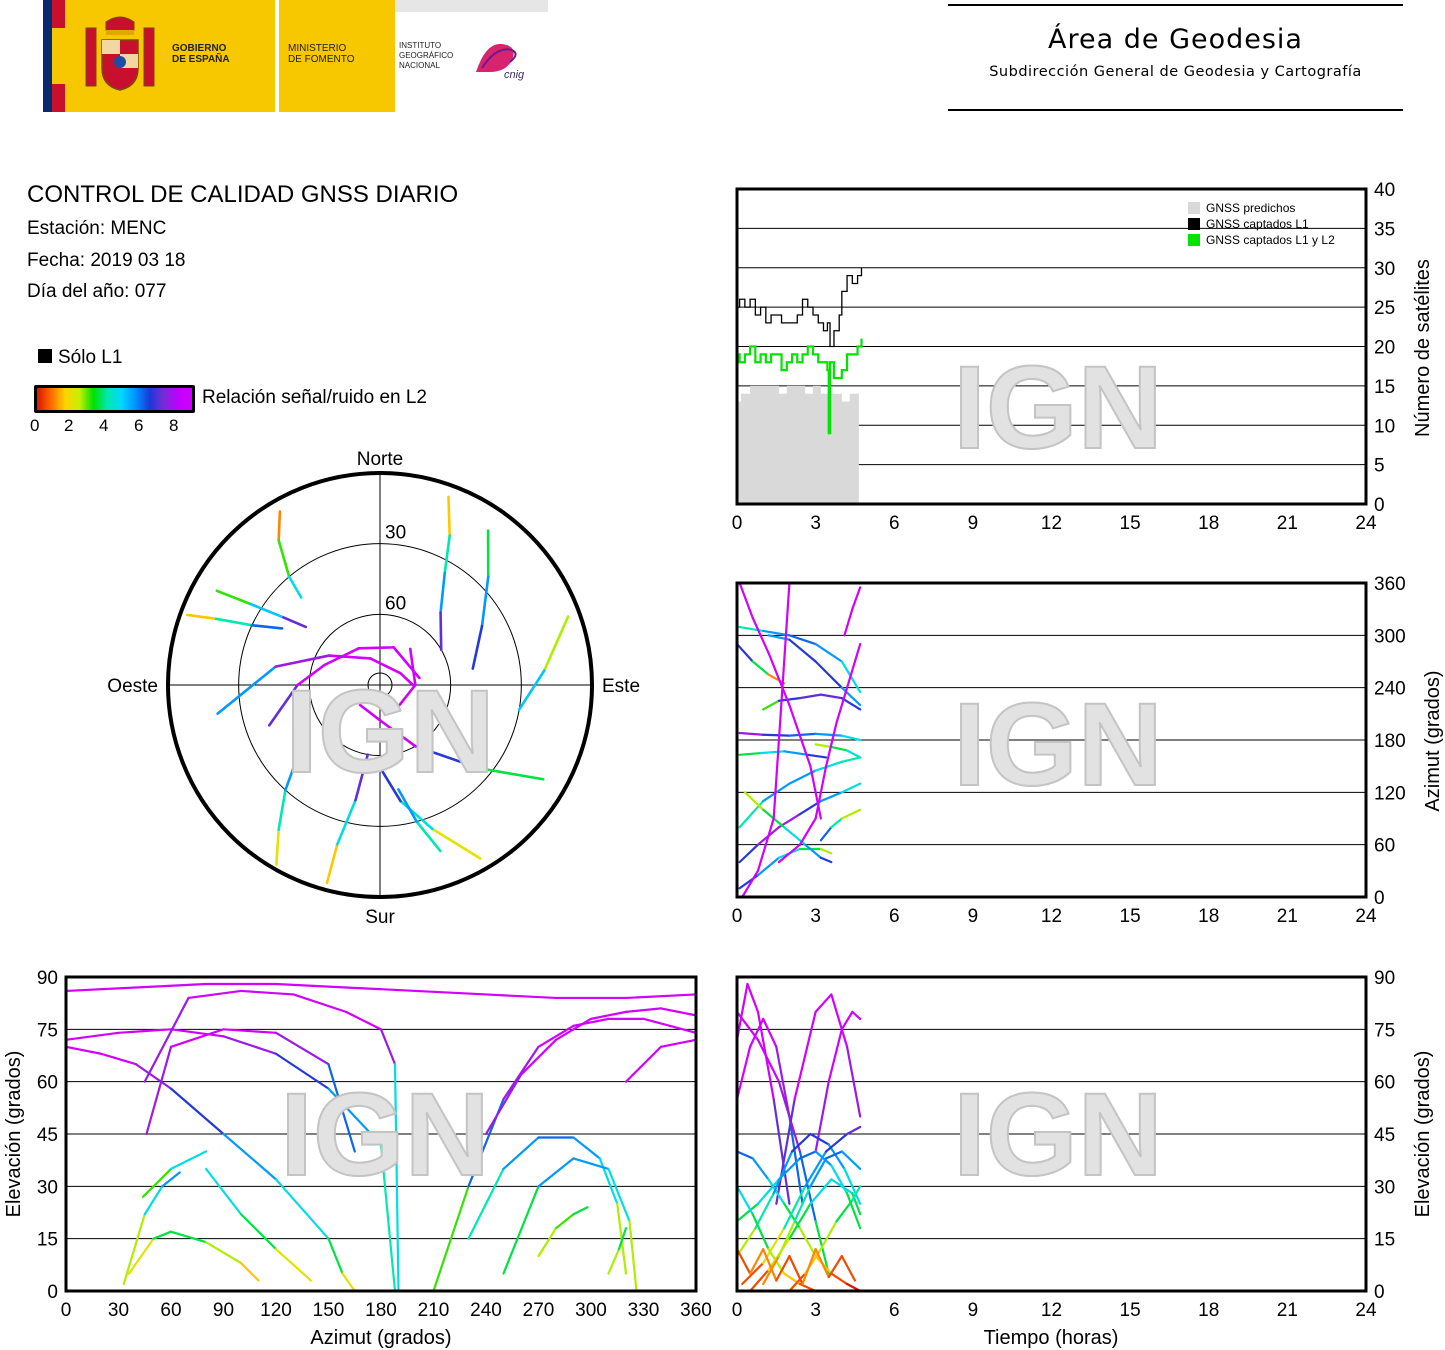  I want to click on gobierno-panel, so click(170, 56).